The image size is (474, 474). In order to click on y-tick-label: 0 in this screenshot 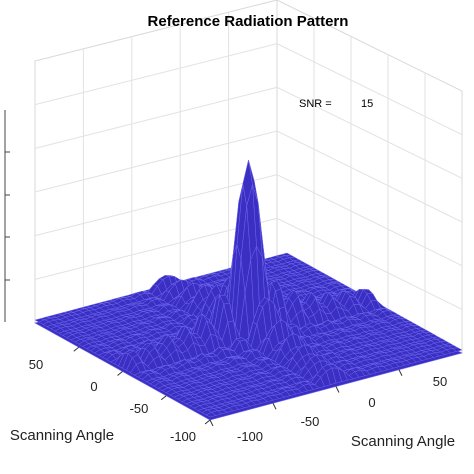, I will do `click(93, 386)`.